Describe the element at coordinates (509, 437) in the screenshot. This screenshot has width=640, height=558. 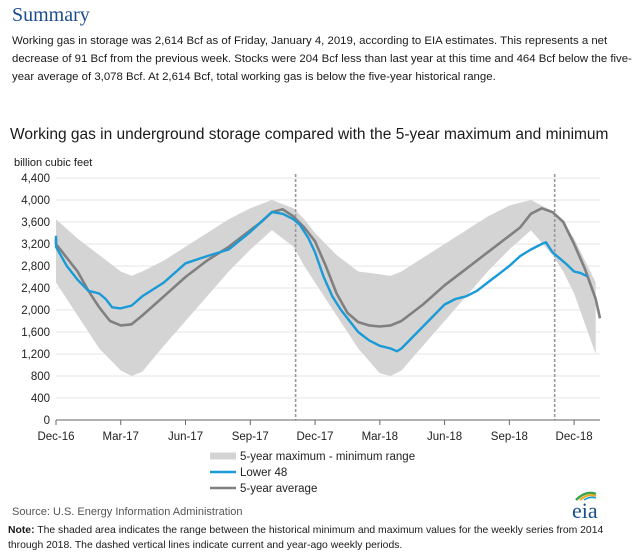
I see `x-tick-label: Sep-18` at that location.